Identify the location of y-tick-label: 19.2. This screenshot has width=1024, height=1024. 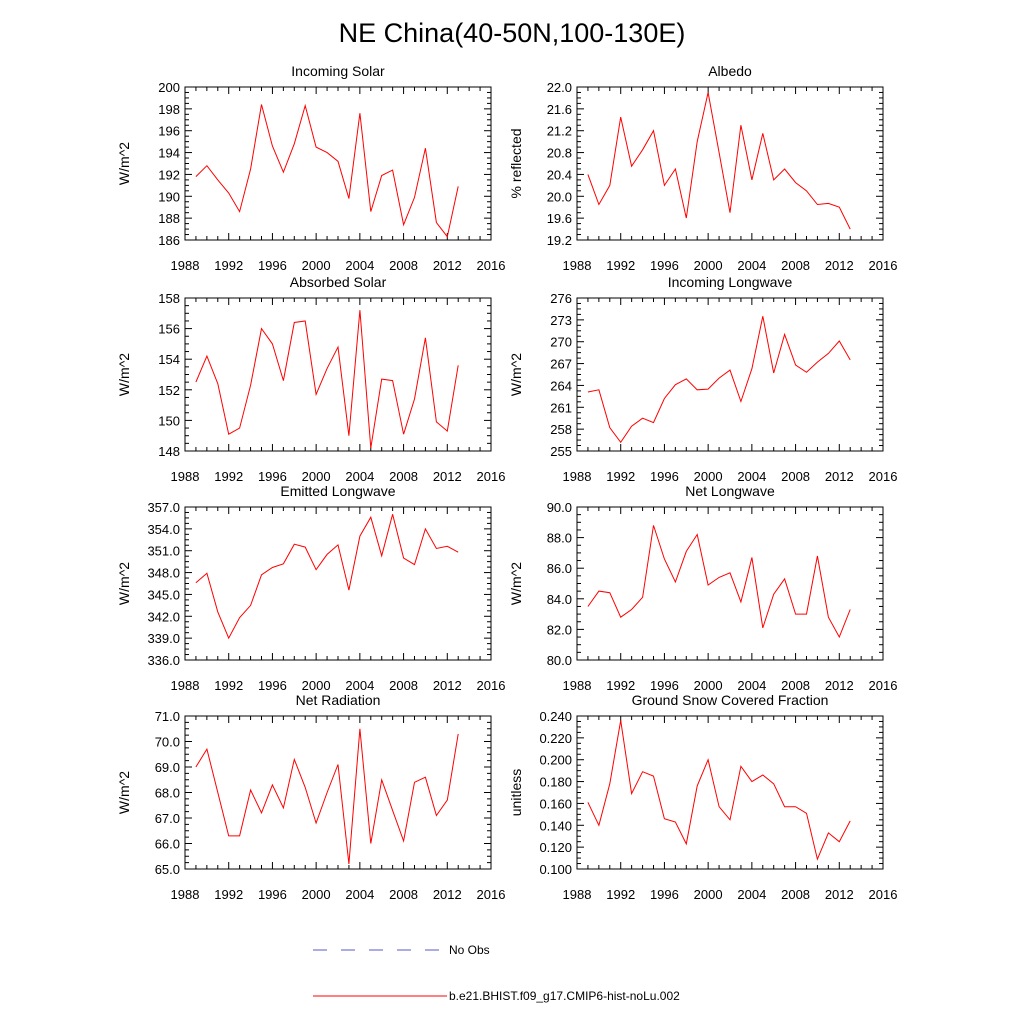
(559, 240).